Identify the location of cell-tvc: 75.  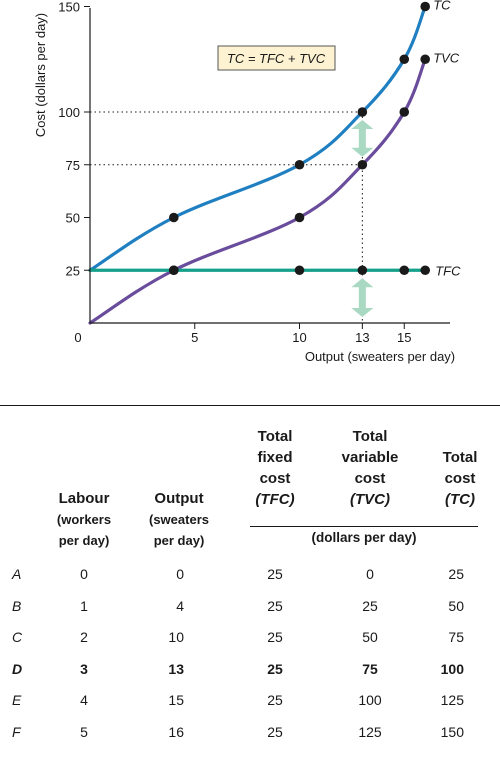
(370, 668).